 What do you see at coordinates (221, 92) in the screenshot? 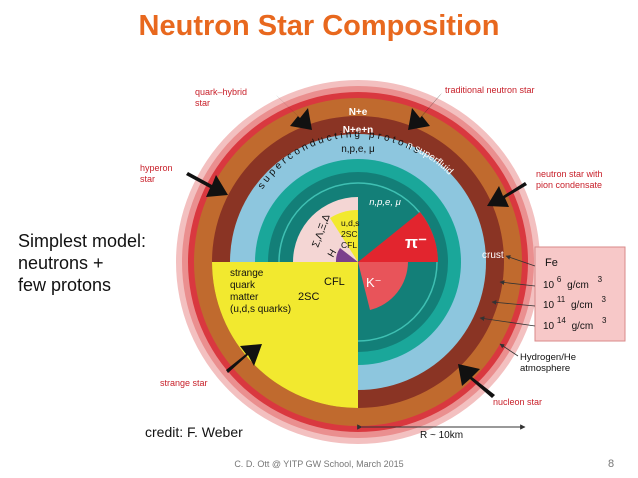
I see `label-quark-hybrid-1: quark–hybrid` at bounding box center [221, 92].